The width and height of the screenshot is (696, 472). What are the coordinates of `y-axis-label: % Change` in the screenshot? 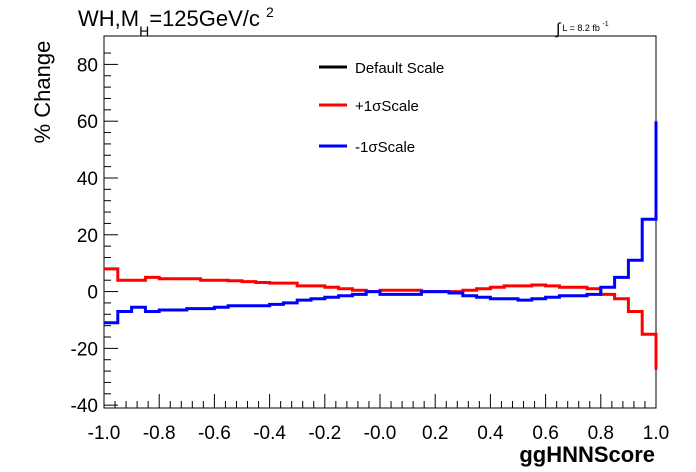 It's located at (42, 92).